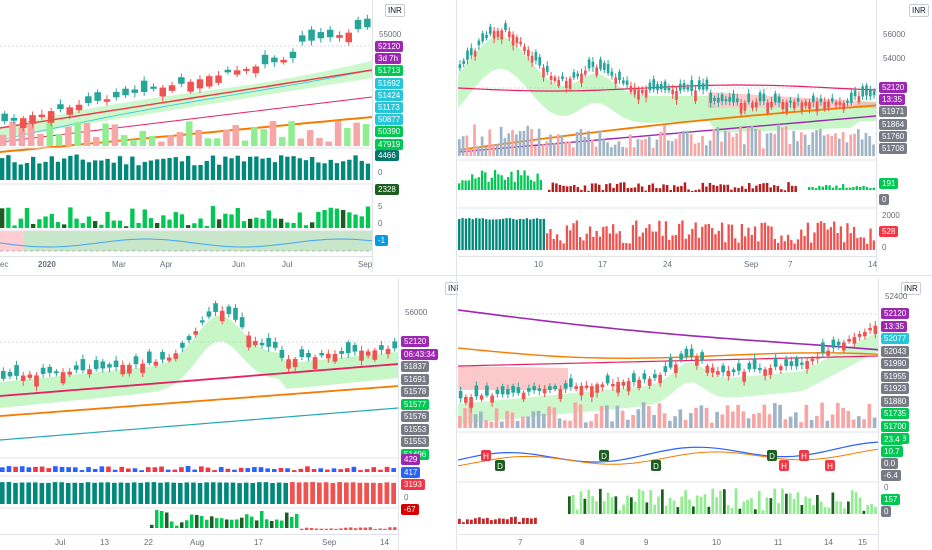 The height and width of the screenshot is (550, 932). I want to click on tl-histogram-bar, so click(144, 218).